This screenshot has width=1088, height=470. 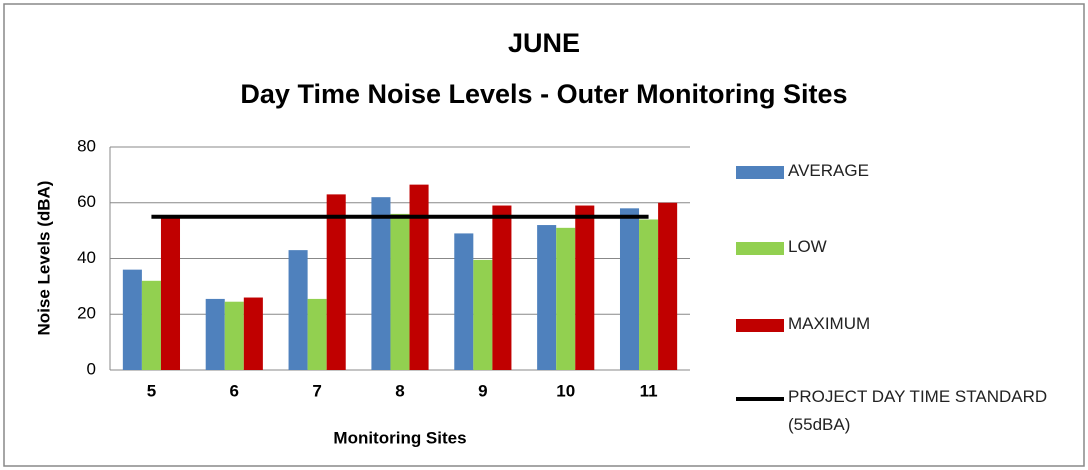 I want to click on chart-title: JUNE, so click(x=544, y=43).